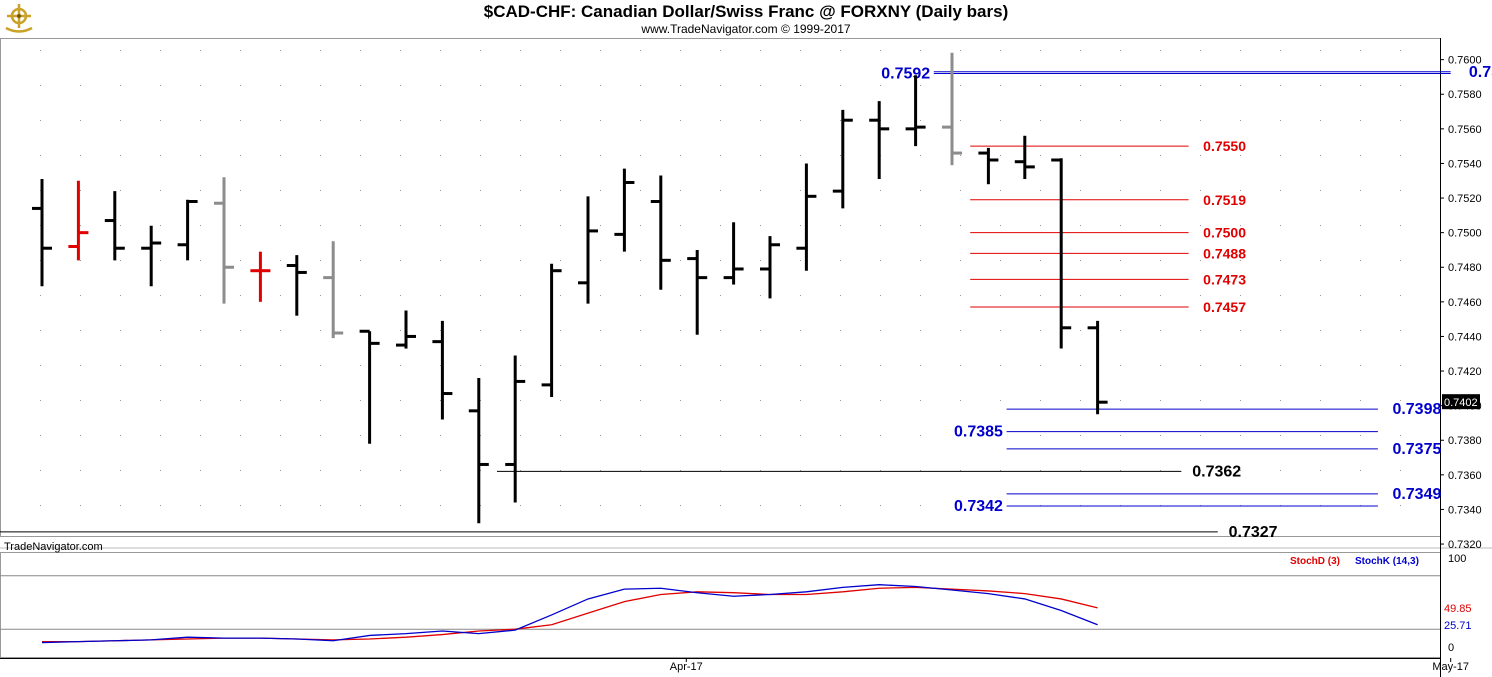  What do you see at coordinates (1458, 609) in the screenshot?
I see `stochastic-value-label: 49.85` at bounding box center [1458, 609].